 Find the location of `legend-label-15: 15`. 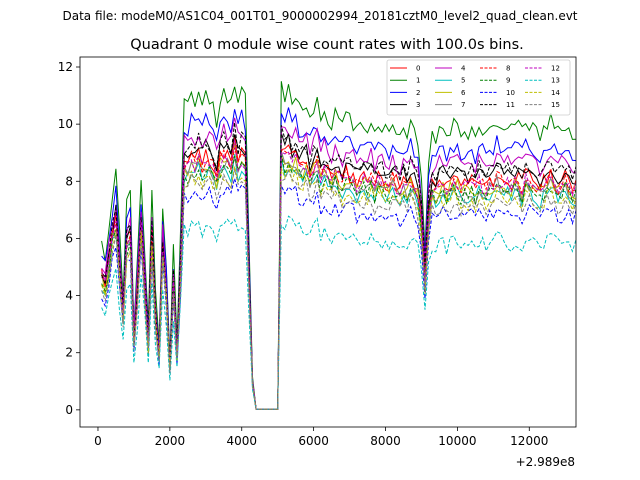

legend-label-15: 15 is located at coordinates (555, 105).